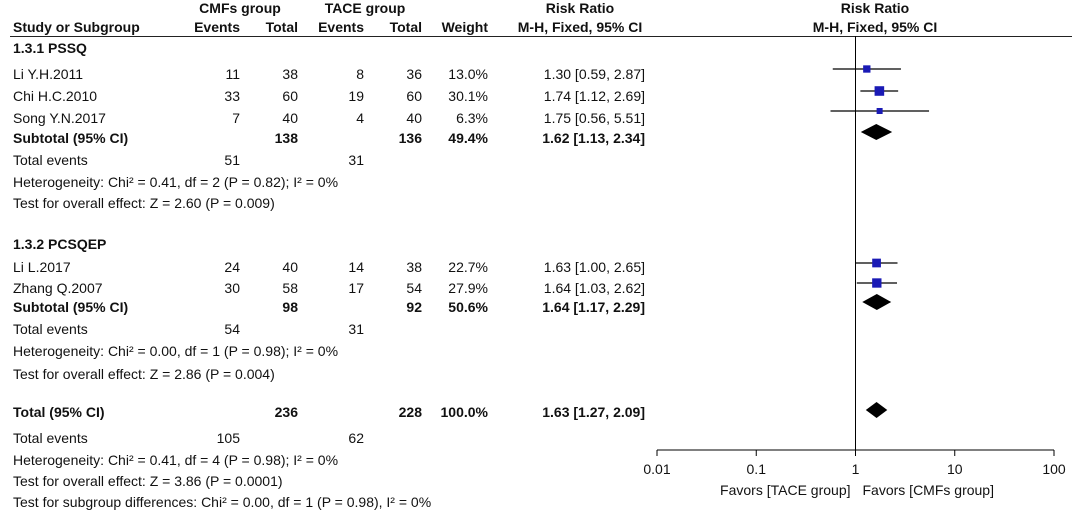 Image resolution: width=1072 pixels, height=510 pixels. What do you see at coordinates (290, 96) in the screenshot?
I see `total1-cell: 60` at bounding box center [290, 96].